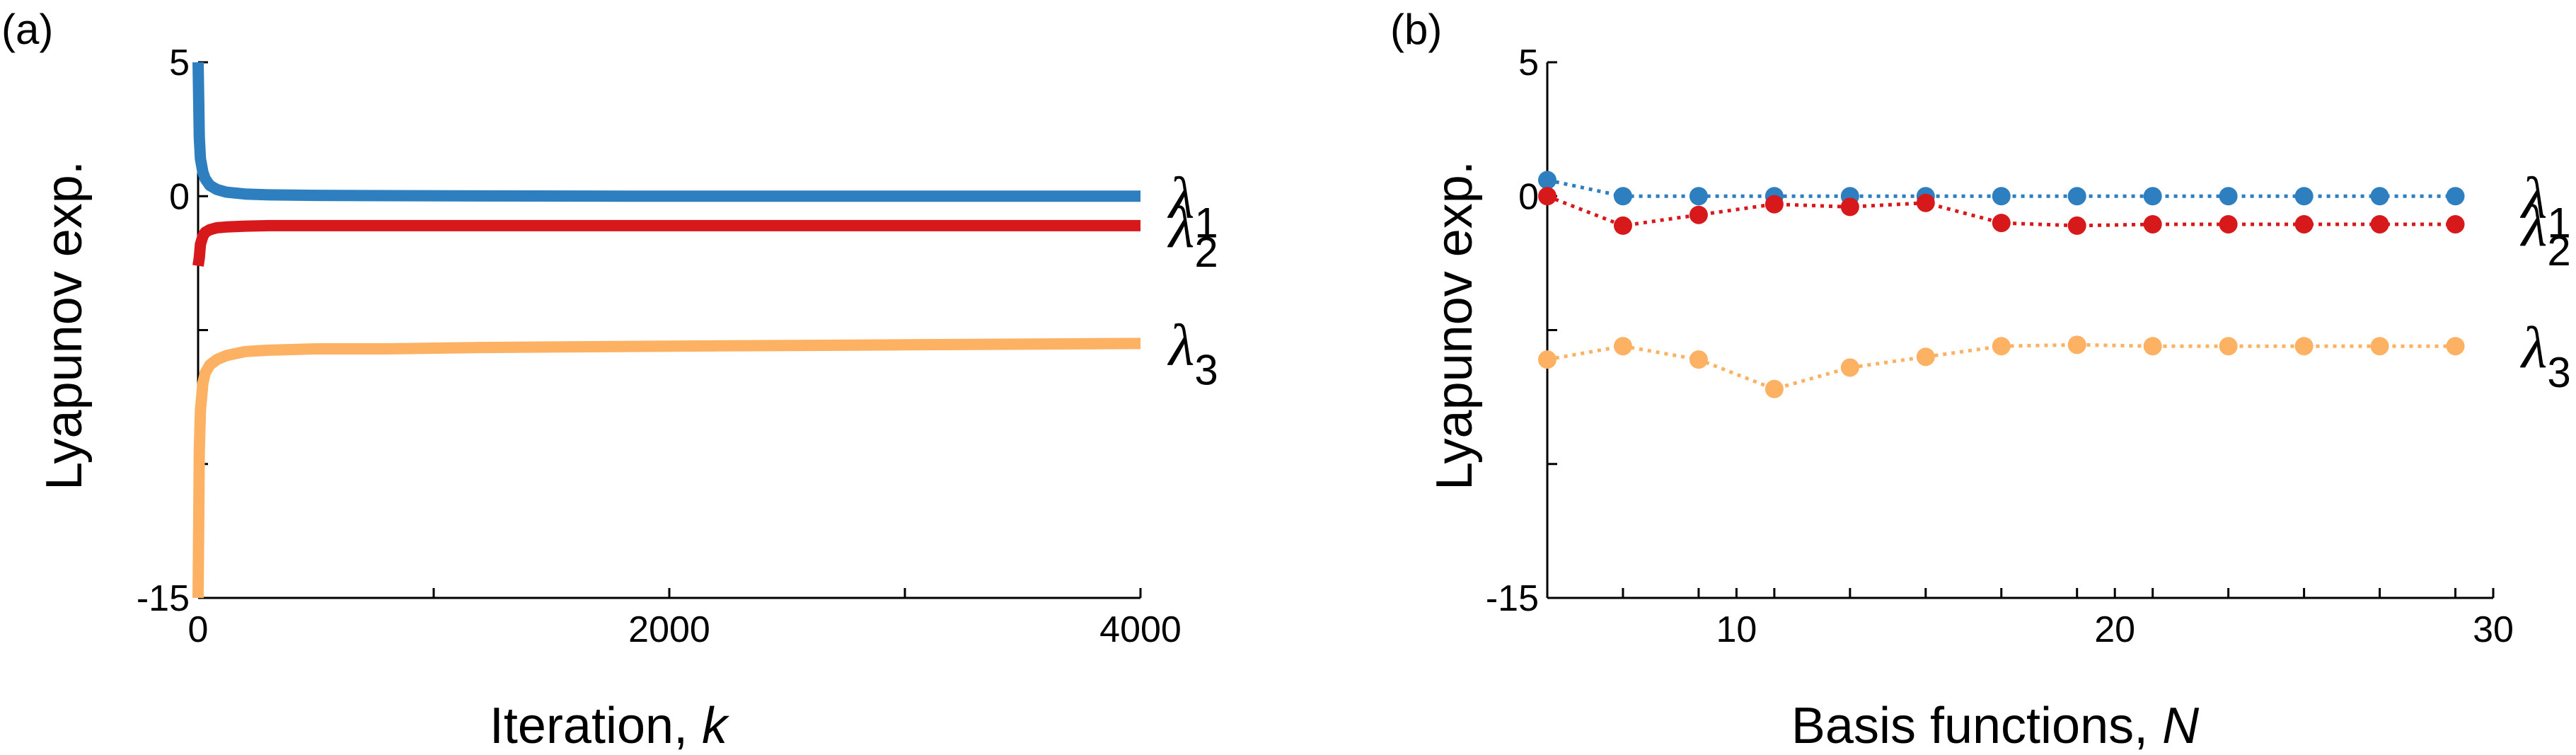 This screenshot has width=2576, height=755. I want to click on panel-b-legend-lambda-3: λ3, so click(2545, 355).